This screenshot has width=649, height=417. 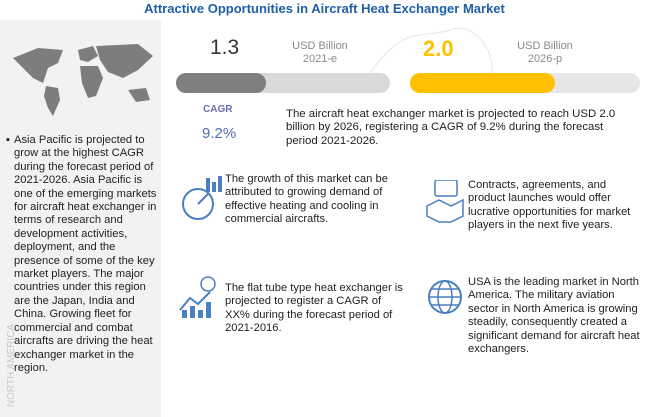 I want to click on bar-2026, so click(x=482, y=83).